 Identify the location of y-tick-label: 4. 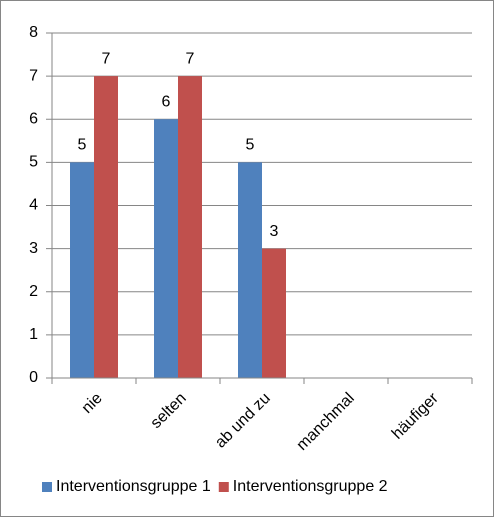
(33, 205).